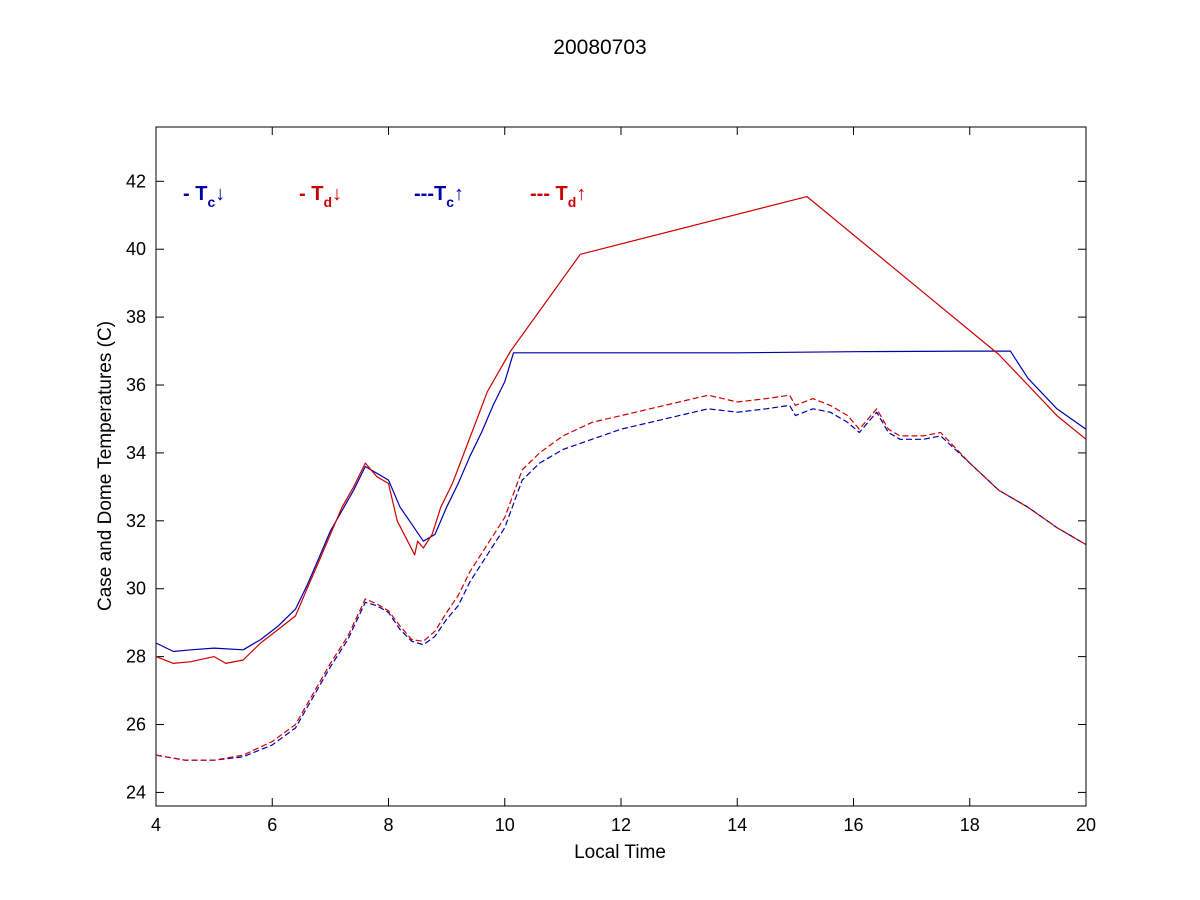  I want to click on x-tick-label: 6, so click(272, 825).